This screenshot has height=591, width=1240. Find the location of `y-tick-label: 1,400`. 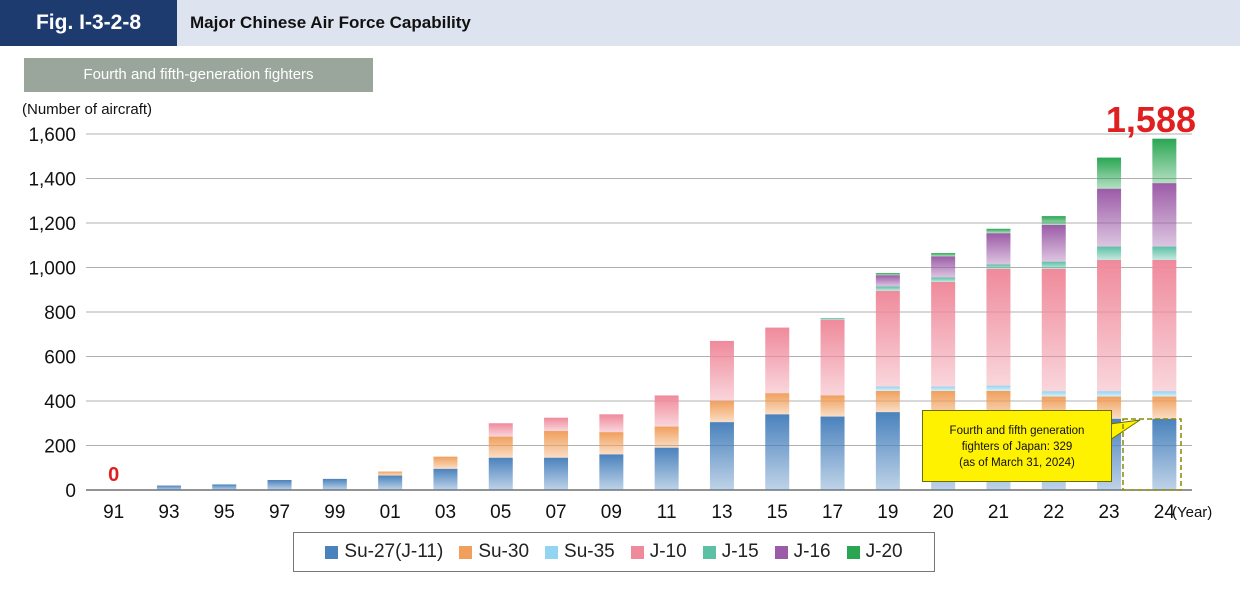

y-tick-label: 1,400 is located at coordinates (52, 180).